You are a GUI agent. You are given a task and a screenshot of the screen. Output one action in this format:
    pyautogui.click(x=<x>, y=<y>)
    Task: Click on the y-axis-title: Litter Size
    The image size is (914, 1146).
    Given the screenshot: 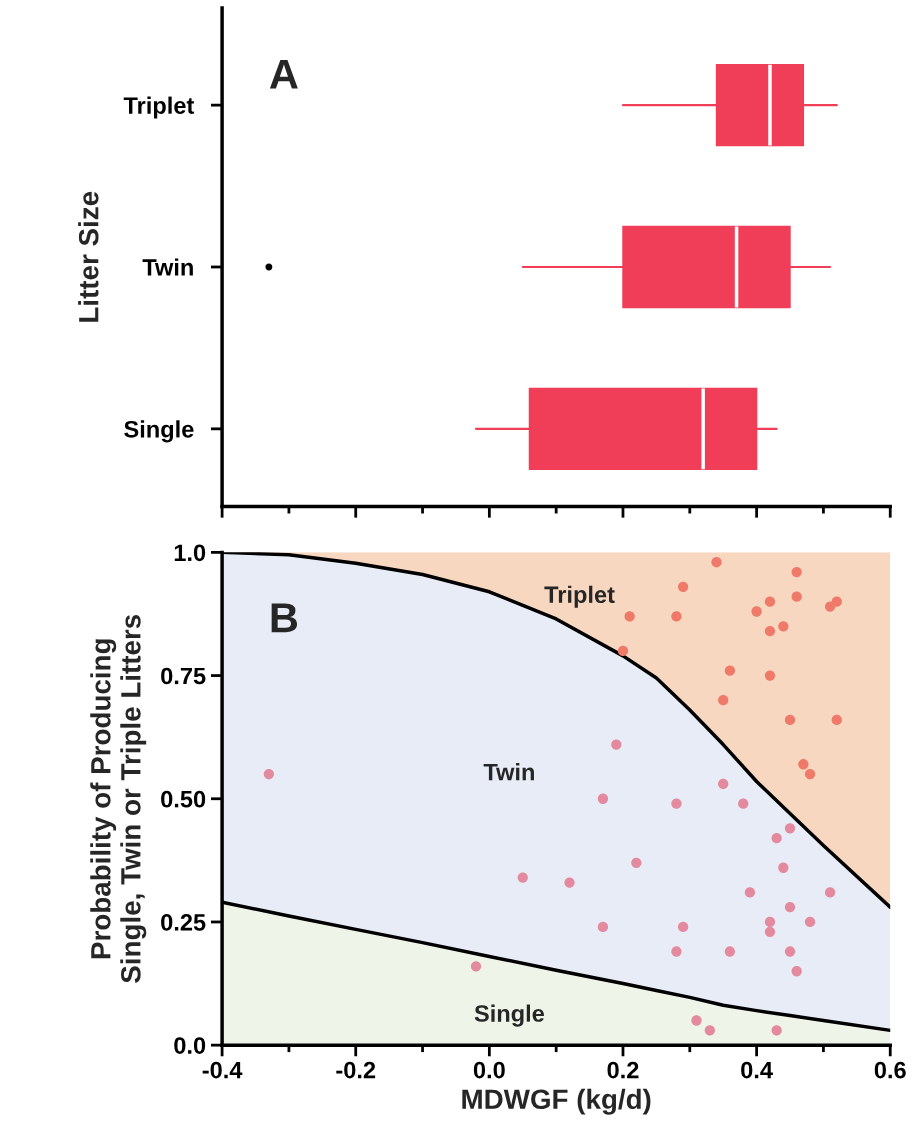 What is the action you would take?
    pyautogui.click(x=88, y=256)
    